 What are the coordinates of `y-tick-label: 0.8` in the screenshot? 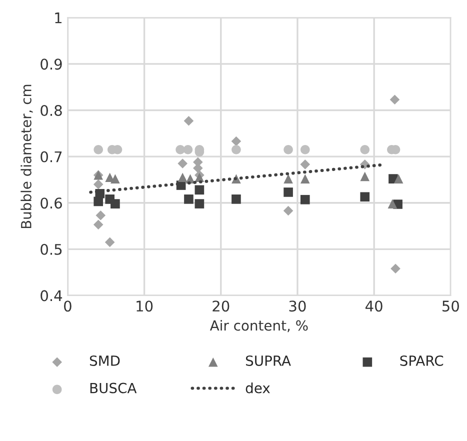 It's located at (51, 110).